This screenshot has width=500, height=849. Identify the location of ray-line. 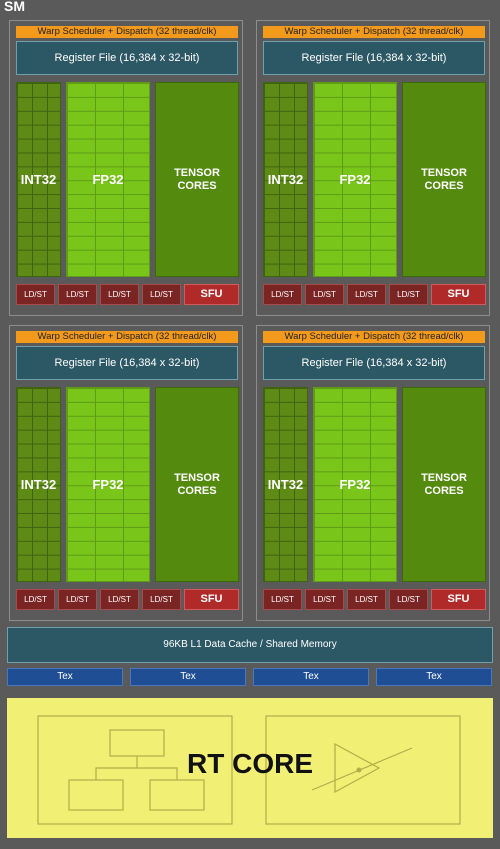
(362, 769).